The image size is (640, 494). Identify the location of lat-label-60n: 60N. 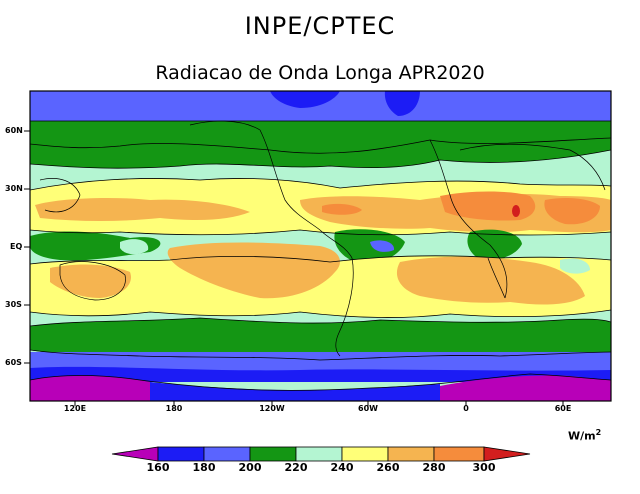
(14, 130).